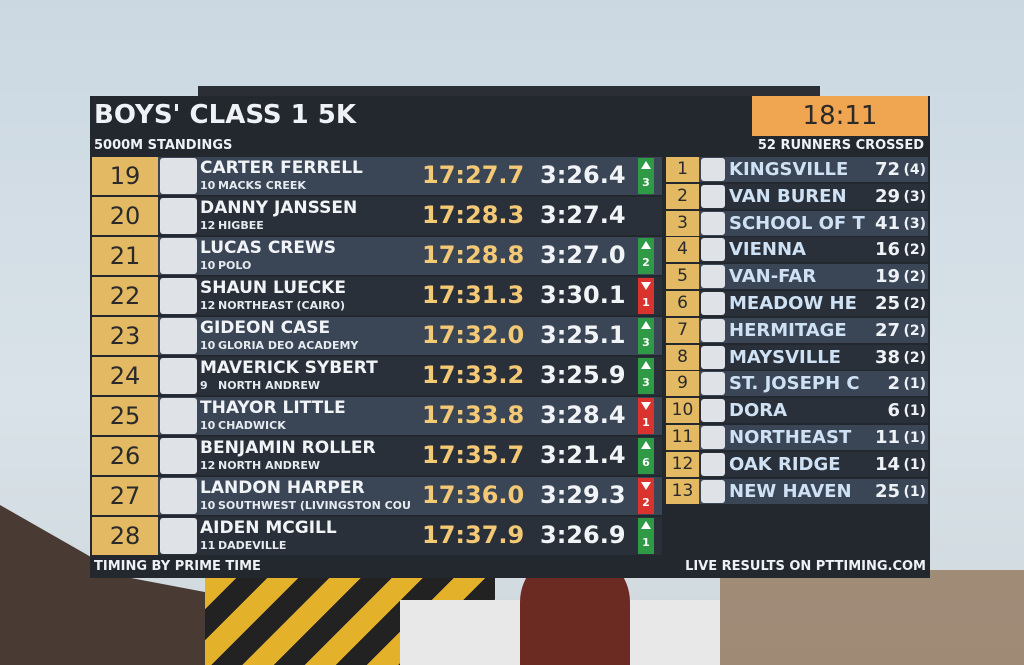 The height and width of the screenshot is (665, 1024). What do you see at coordinates (268, 528) in the screenshot?
I see `runner-name: AIDEN MCGILL` at bounding box center [268, 528].